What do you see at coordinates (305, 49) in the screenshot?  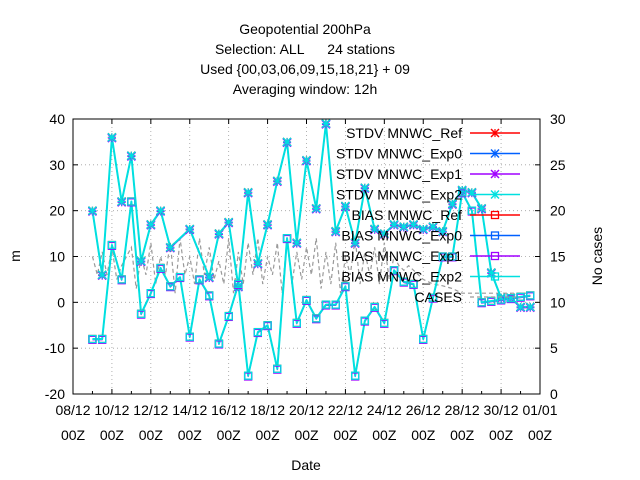 I see `title-line-2: Selection: ALL 24 stations` at bounding box center [305, 49].